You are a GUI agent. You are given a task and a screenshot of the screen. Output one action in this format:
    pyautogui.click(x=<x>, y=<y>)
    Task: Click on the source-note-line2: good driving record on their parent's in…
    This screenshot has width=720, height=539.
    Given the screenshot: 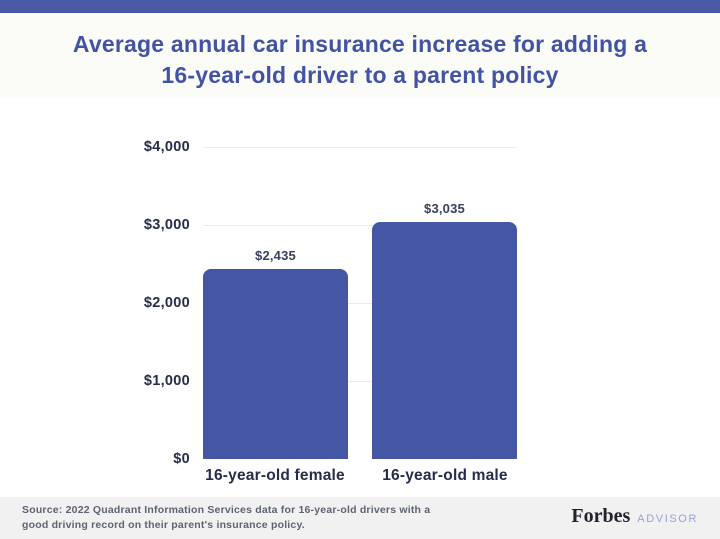 What is the action you would take?
    pyautogui.click(x=163, y=525)
    